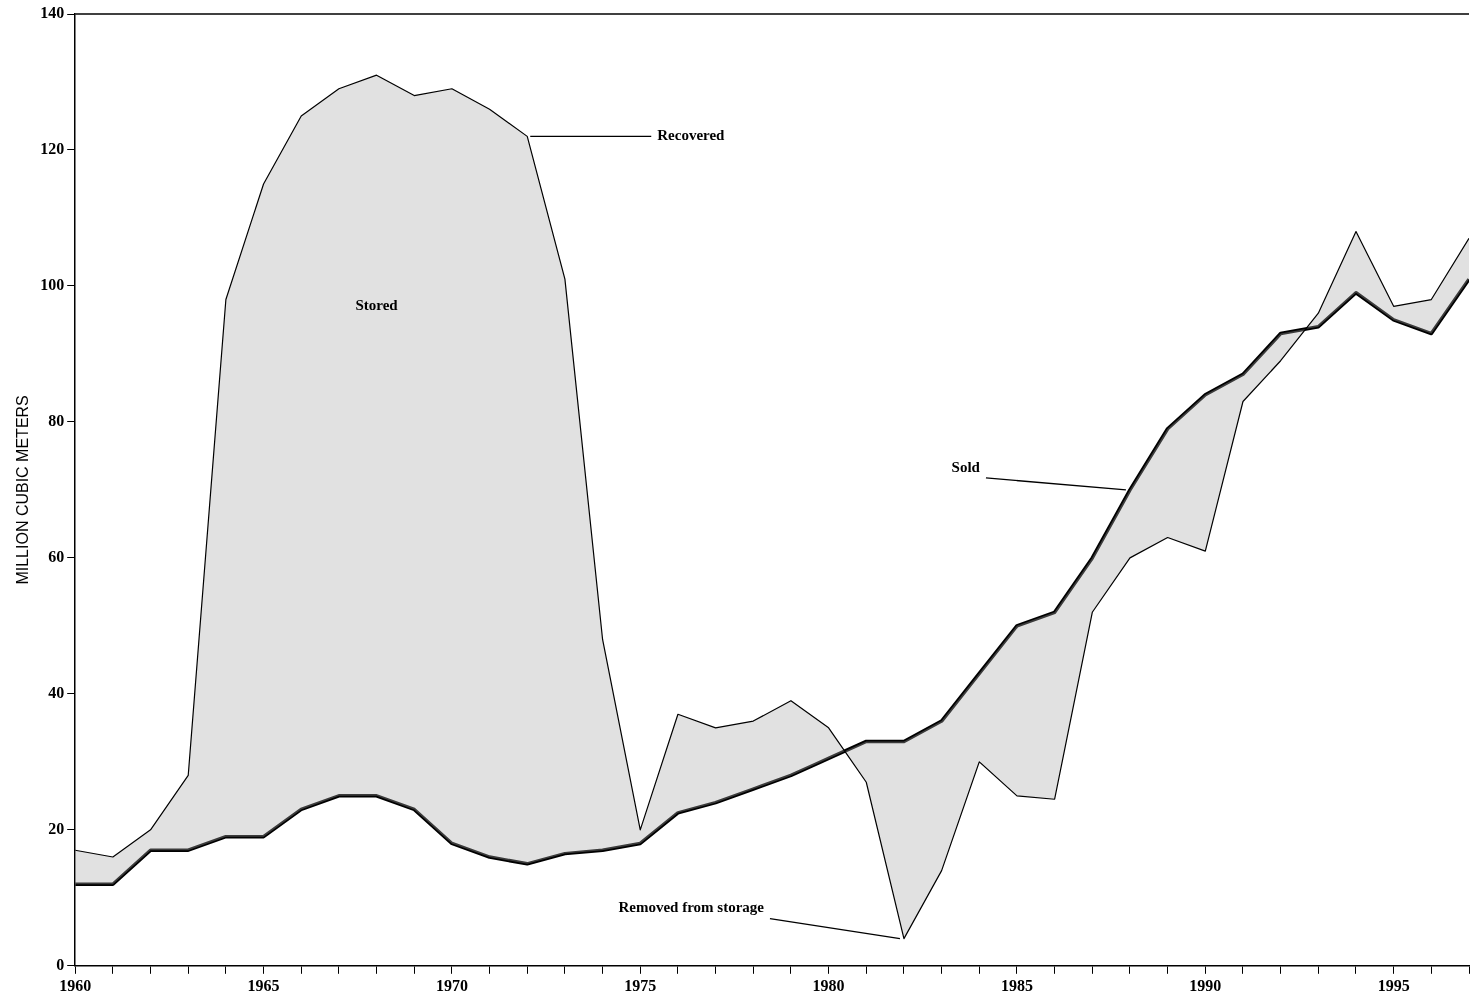 This screenshot has width=1481, height=1007. Describe the element at coordinates (75, 985) in the screenshot. I see `x-tick-label: 1960` at that location.